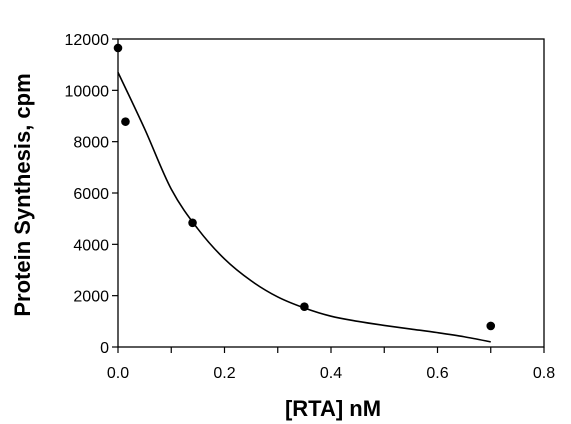 The width and height of the screenshot is (571, 424). Describe the element at coordinates (91, 297) in the screenshot. I see `y-tick-label: 2000` at that location.